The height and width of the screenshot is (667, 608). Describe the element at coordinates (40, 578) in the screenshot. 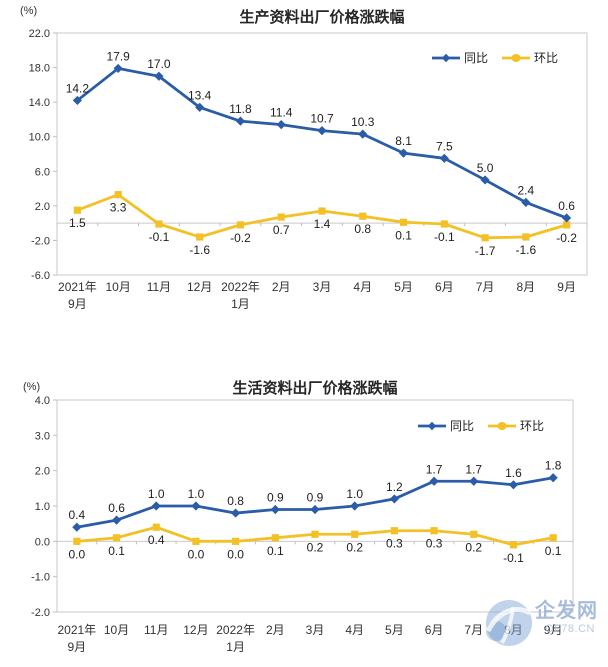

I see `y-tick-label: -1.0` at that location.